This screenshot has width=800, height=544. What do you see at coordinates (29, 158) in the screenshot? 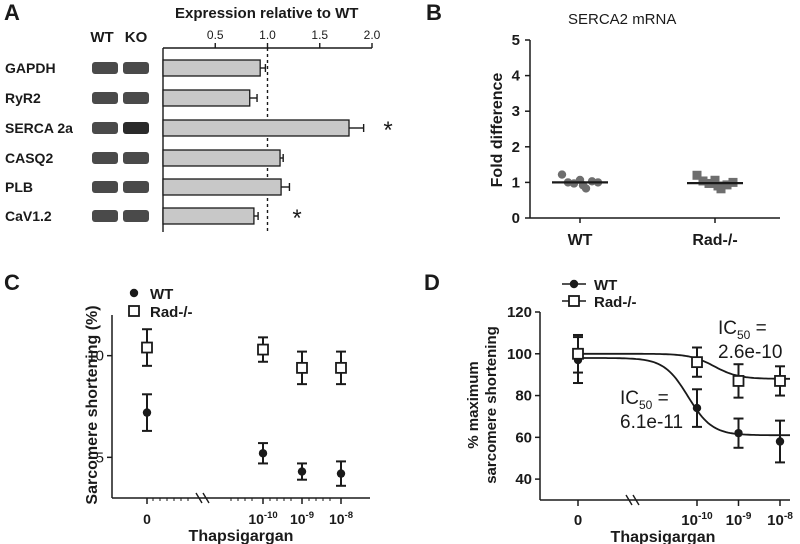
I see `row-label: CASQ2` at bounding box center [29, 158].